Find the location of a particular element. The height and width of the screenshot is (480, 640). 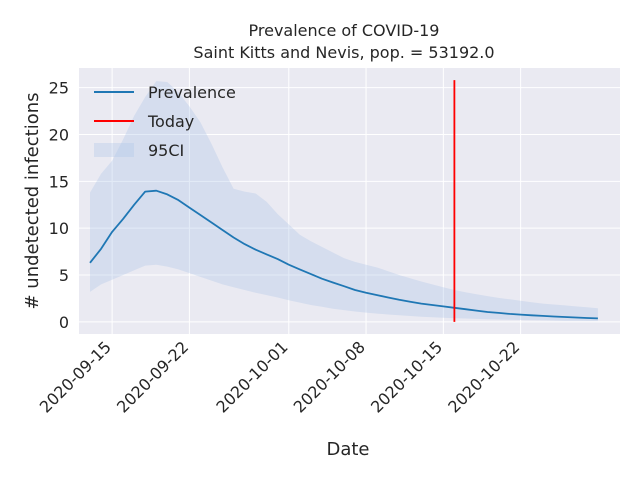

y-tick-label: 15 is located at coordinates (59, 181).